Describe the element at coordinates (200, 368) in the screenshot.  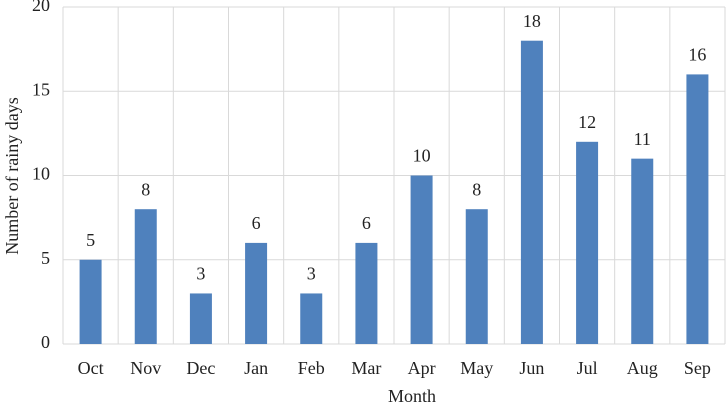
I see `x-tick-label: Dec` at that location.